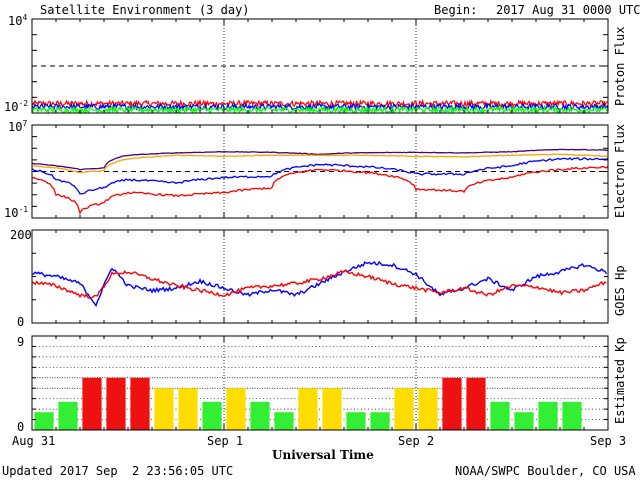 The height and width of the screenshot is (480, 640). Describe the element at coordinates (620, 290) in the screenshot. I see `goes-hp-label: GOES Hp` at that location.